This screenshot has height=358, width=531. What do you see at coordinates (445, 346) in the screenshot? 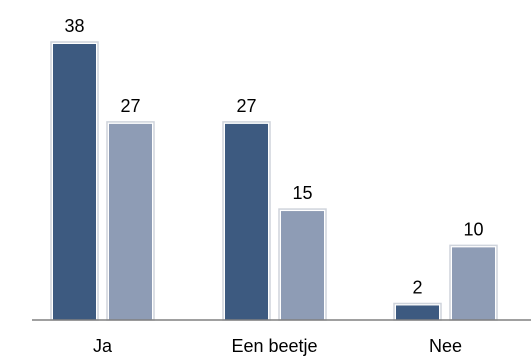
I see `category-label: Nee` at bounding box center [445, 346].